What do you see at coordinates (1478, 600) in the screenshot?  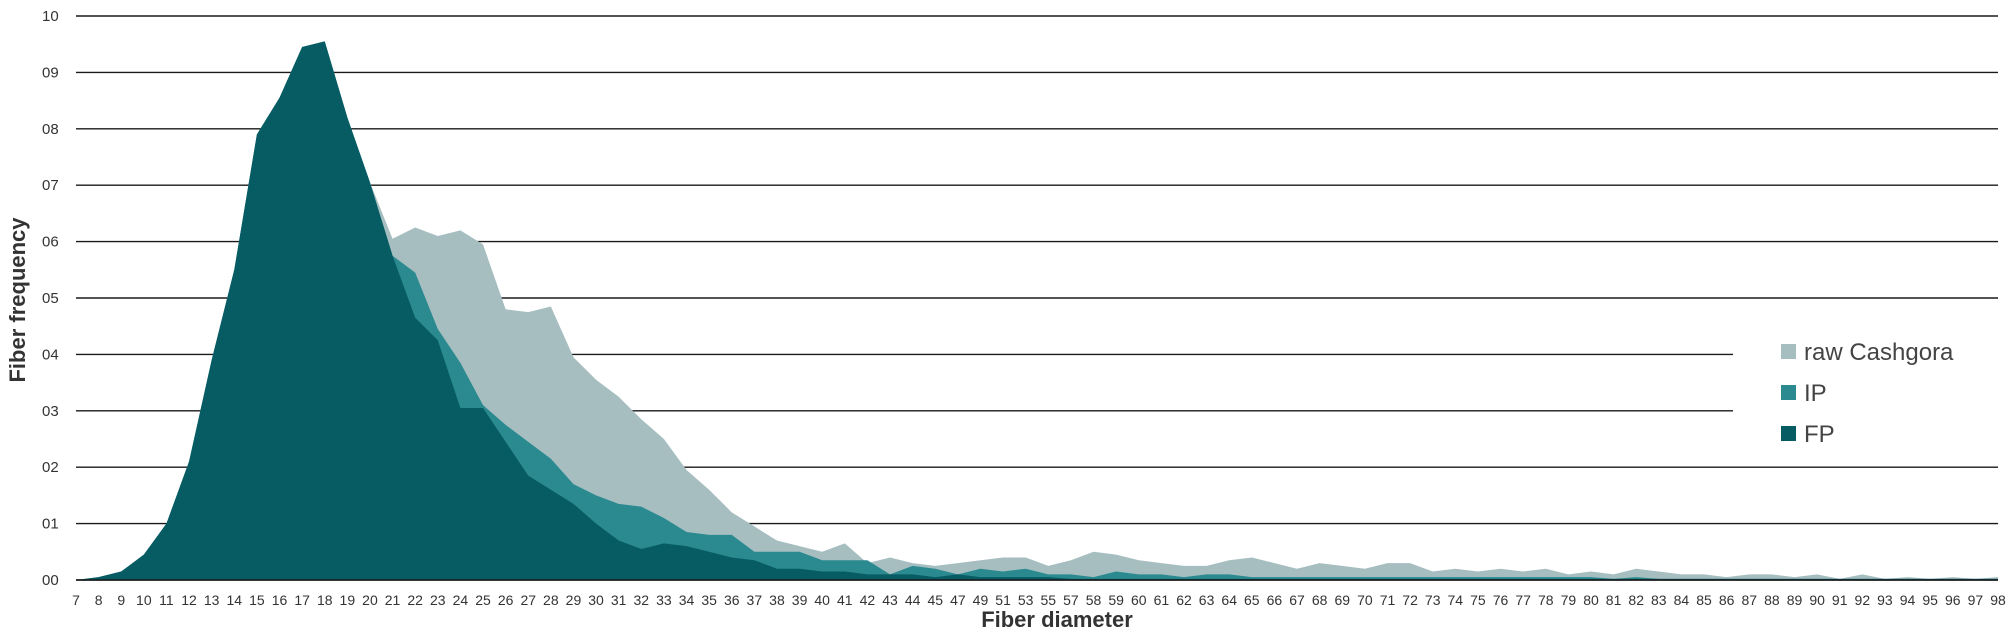 I see `x-tick-label: 75` at bounding box center [1478, 600].